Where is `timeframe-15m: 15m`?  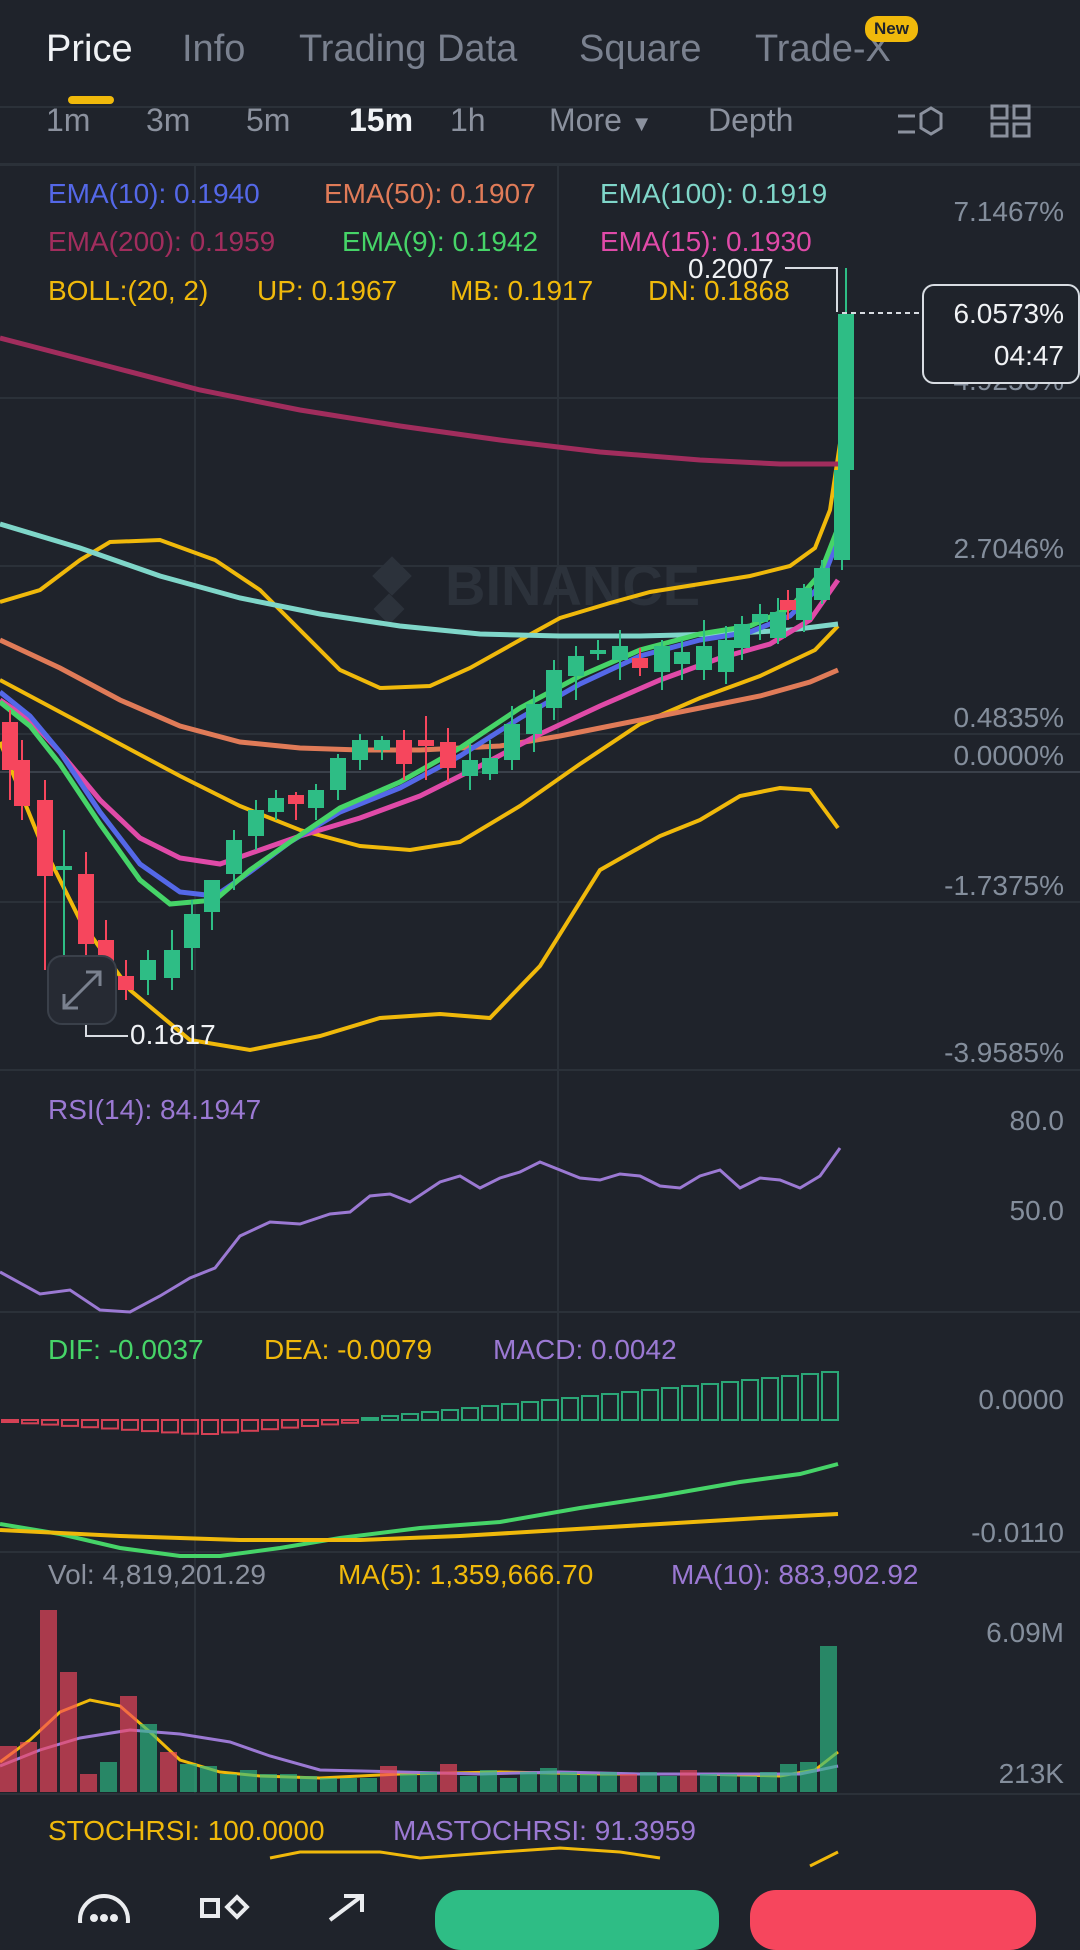
timeframe-15m: 15m is located at coordinates (381, 120).